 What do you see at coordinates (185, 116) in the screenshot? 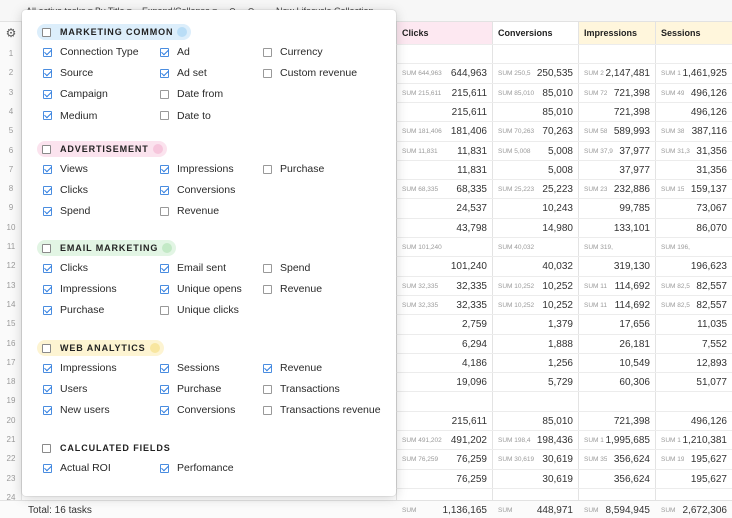
I see `option-date-to: Date to` at bounding box center [185, 116].